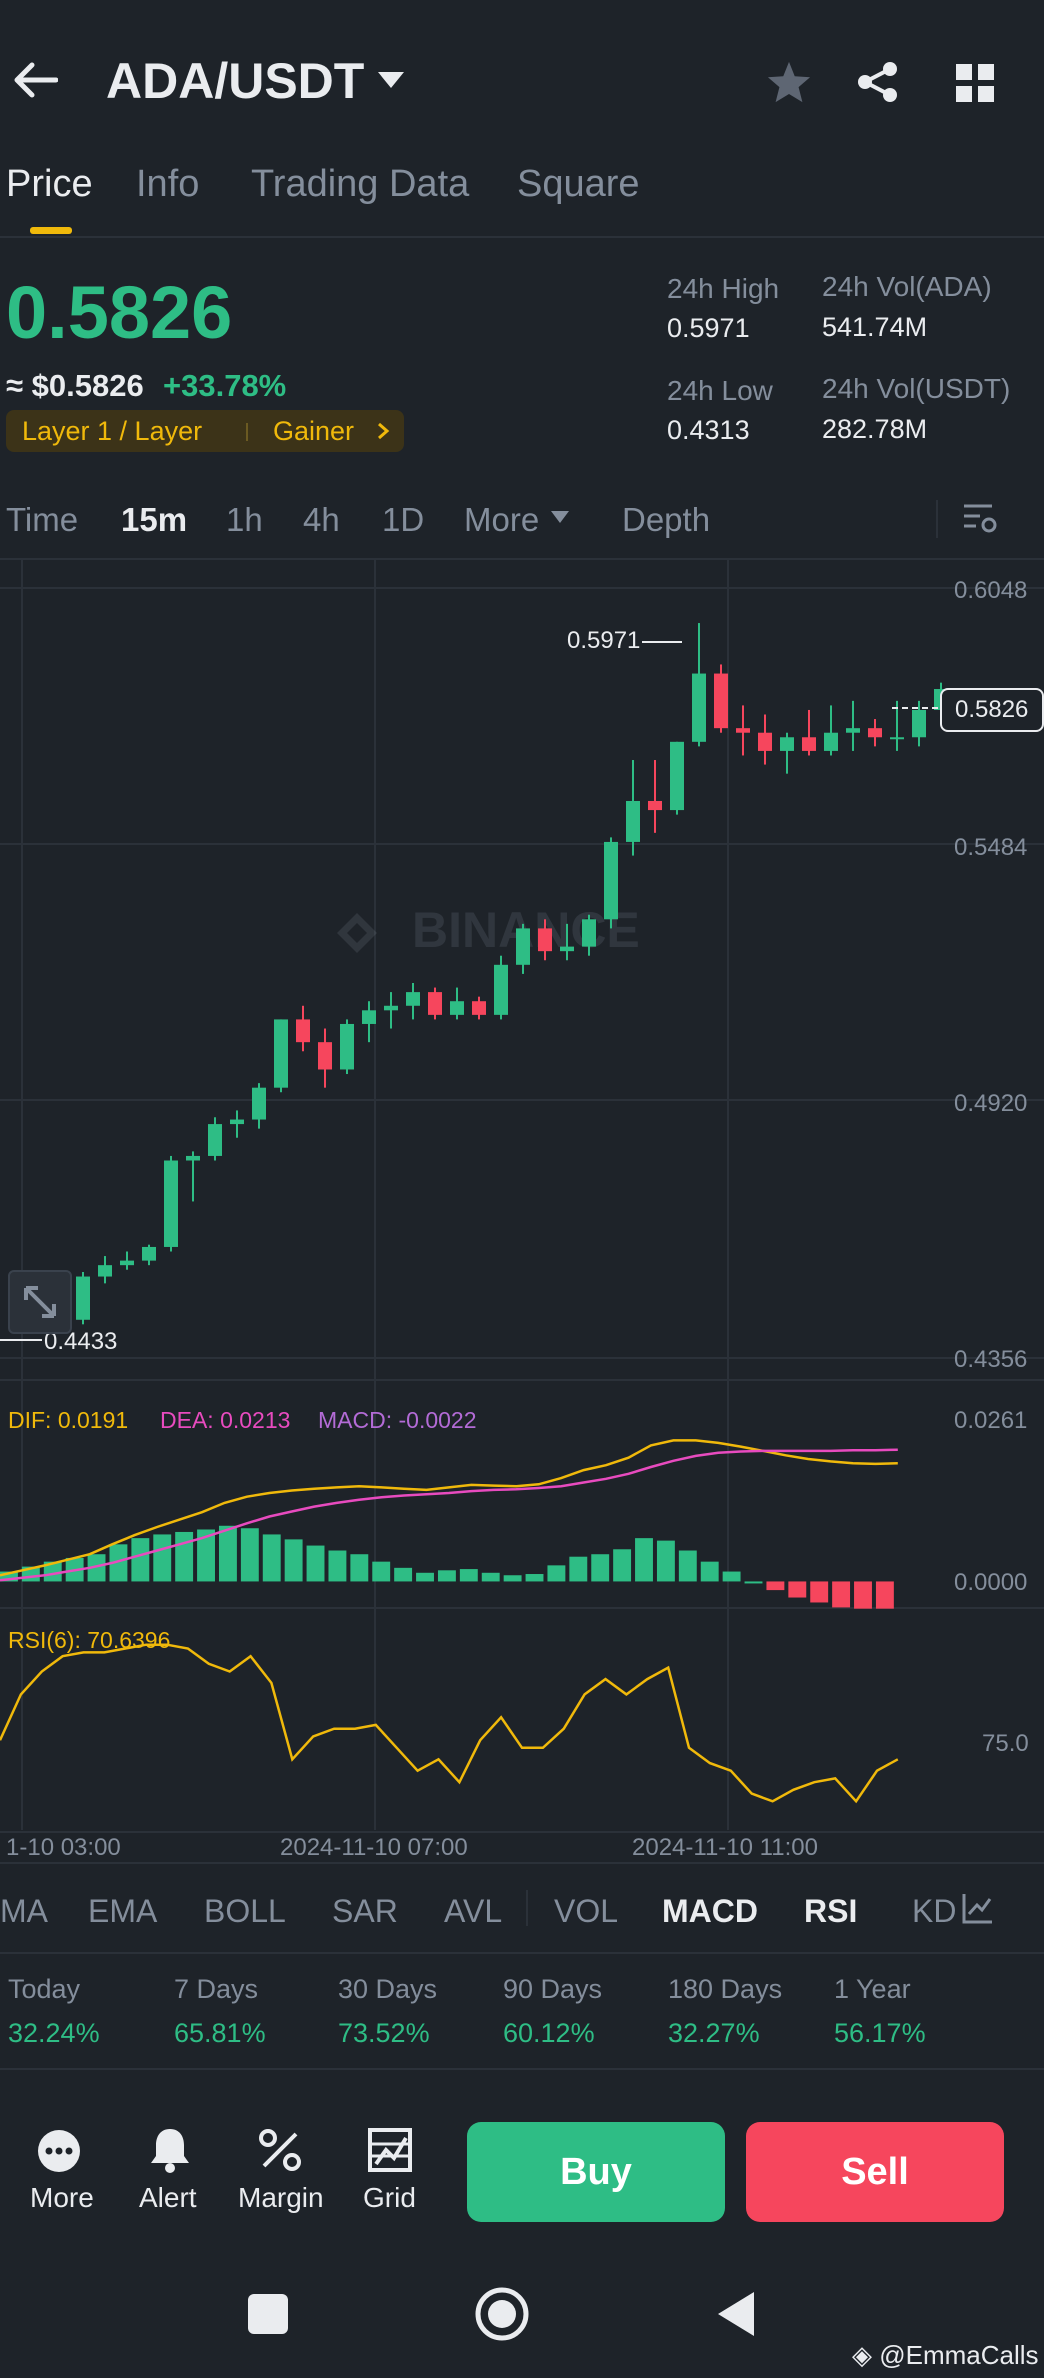 The image size is (1044, 2378). Describe the element at coordinates (875, 327) in the screenshot. I see `vol-base-value: 541.74M` at that location.